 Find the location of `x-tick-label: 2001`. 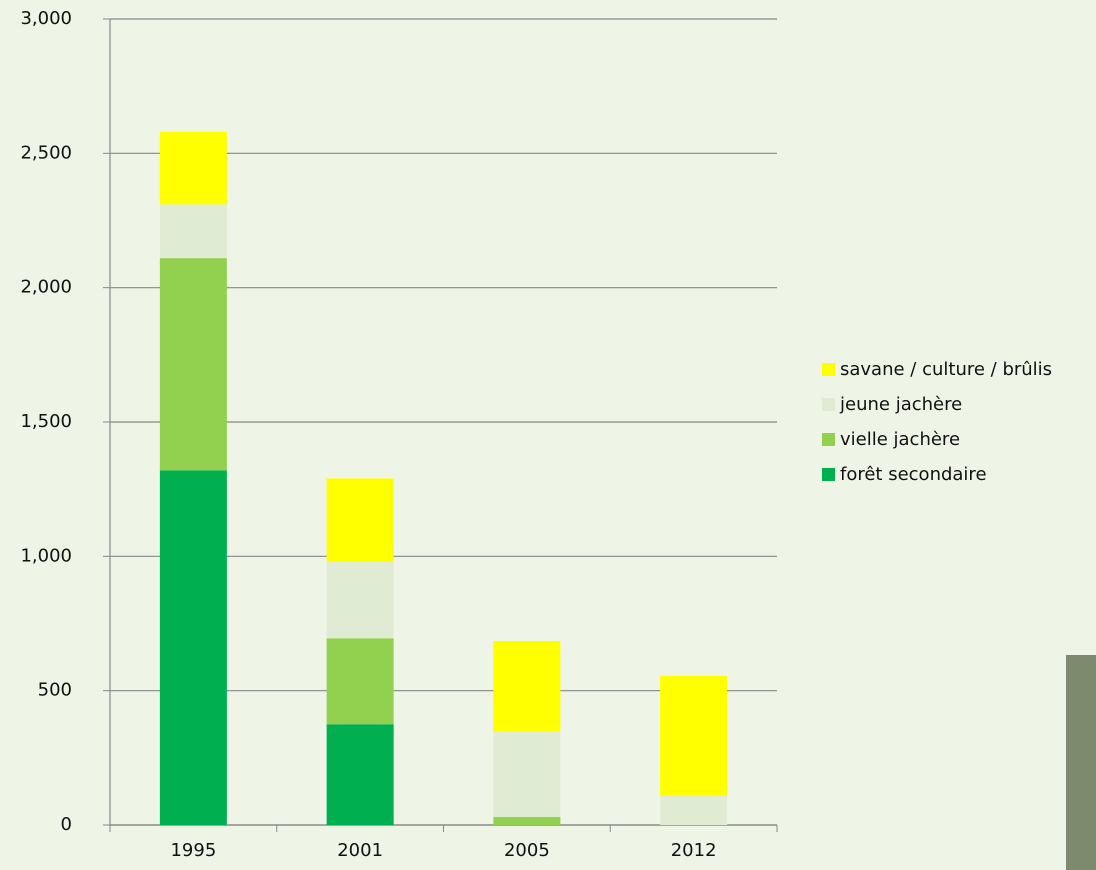

x-tick-label: 2001 is located at coordinates (360, 850).